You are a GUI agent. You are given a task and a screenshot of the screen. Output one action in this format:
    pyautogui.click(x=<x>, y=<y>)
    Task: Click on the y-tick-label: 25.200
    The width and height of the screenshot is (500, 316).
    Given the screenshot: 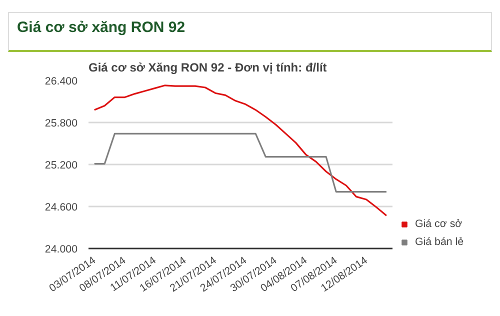 What is the action you would take?
    pyautogui.click(x=61, y=166)
    